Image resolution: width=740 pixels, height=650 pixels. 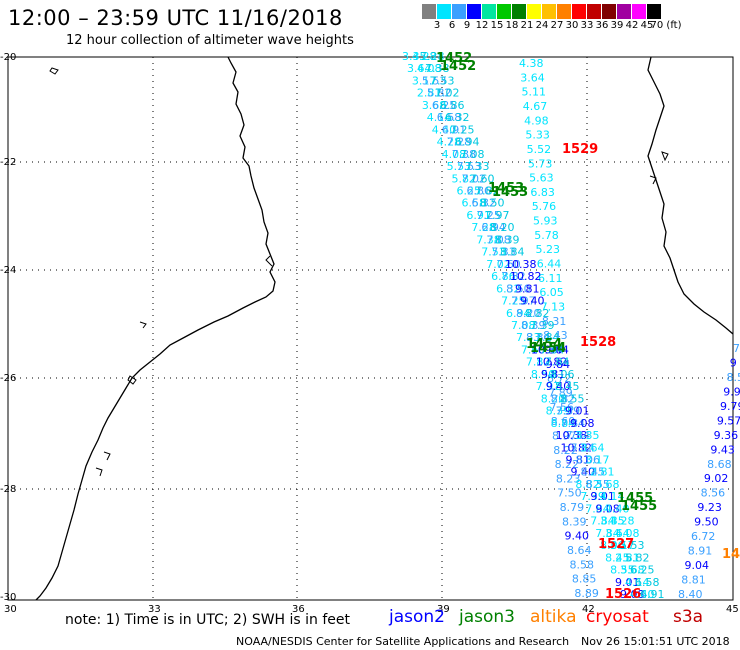 I want to click on wave-height-value: 4.28, so click(x=449, y=142).